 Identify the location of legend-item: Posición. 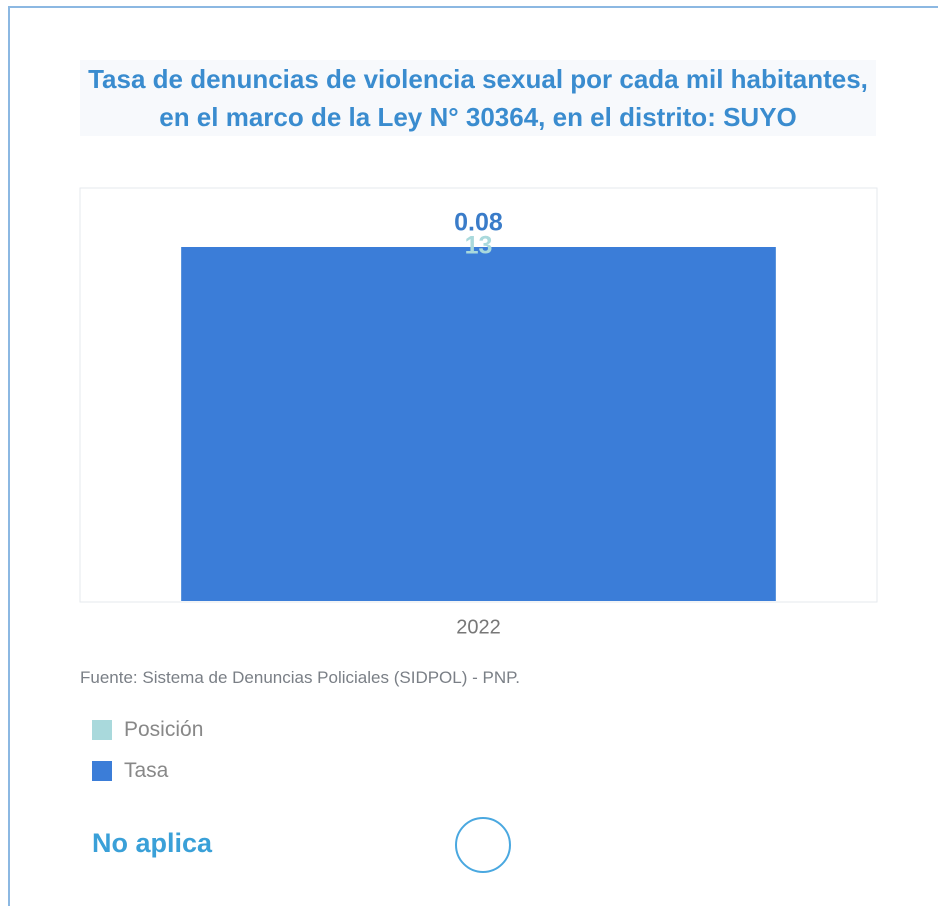
(147, 730).